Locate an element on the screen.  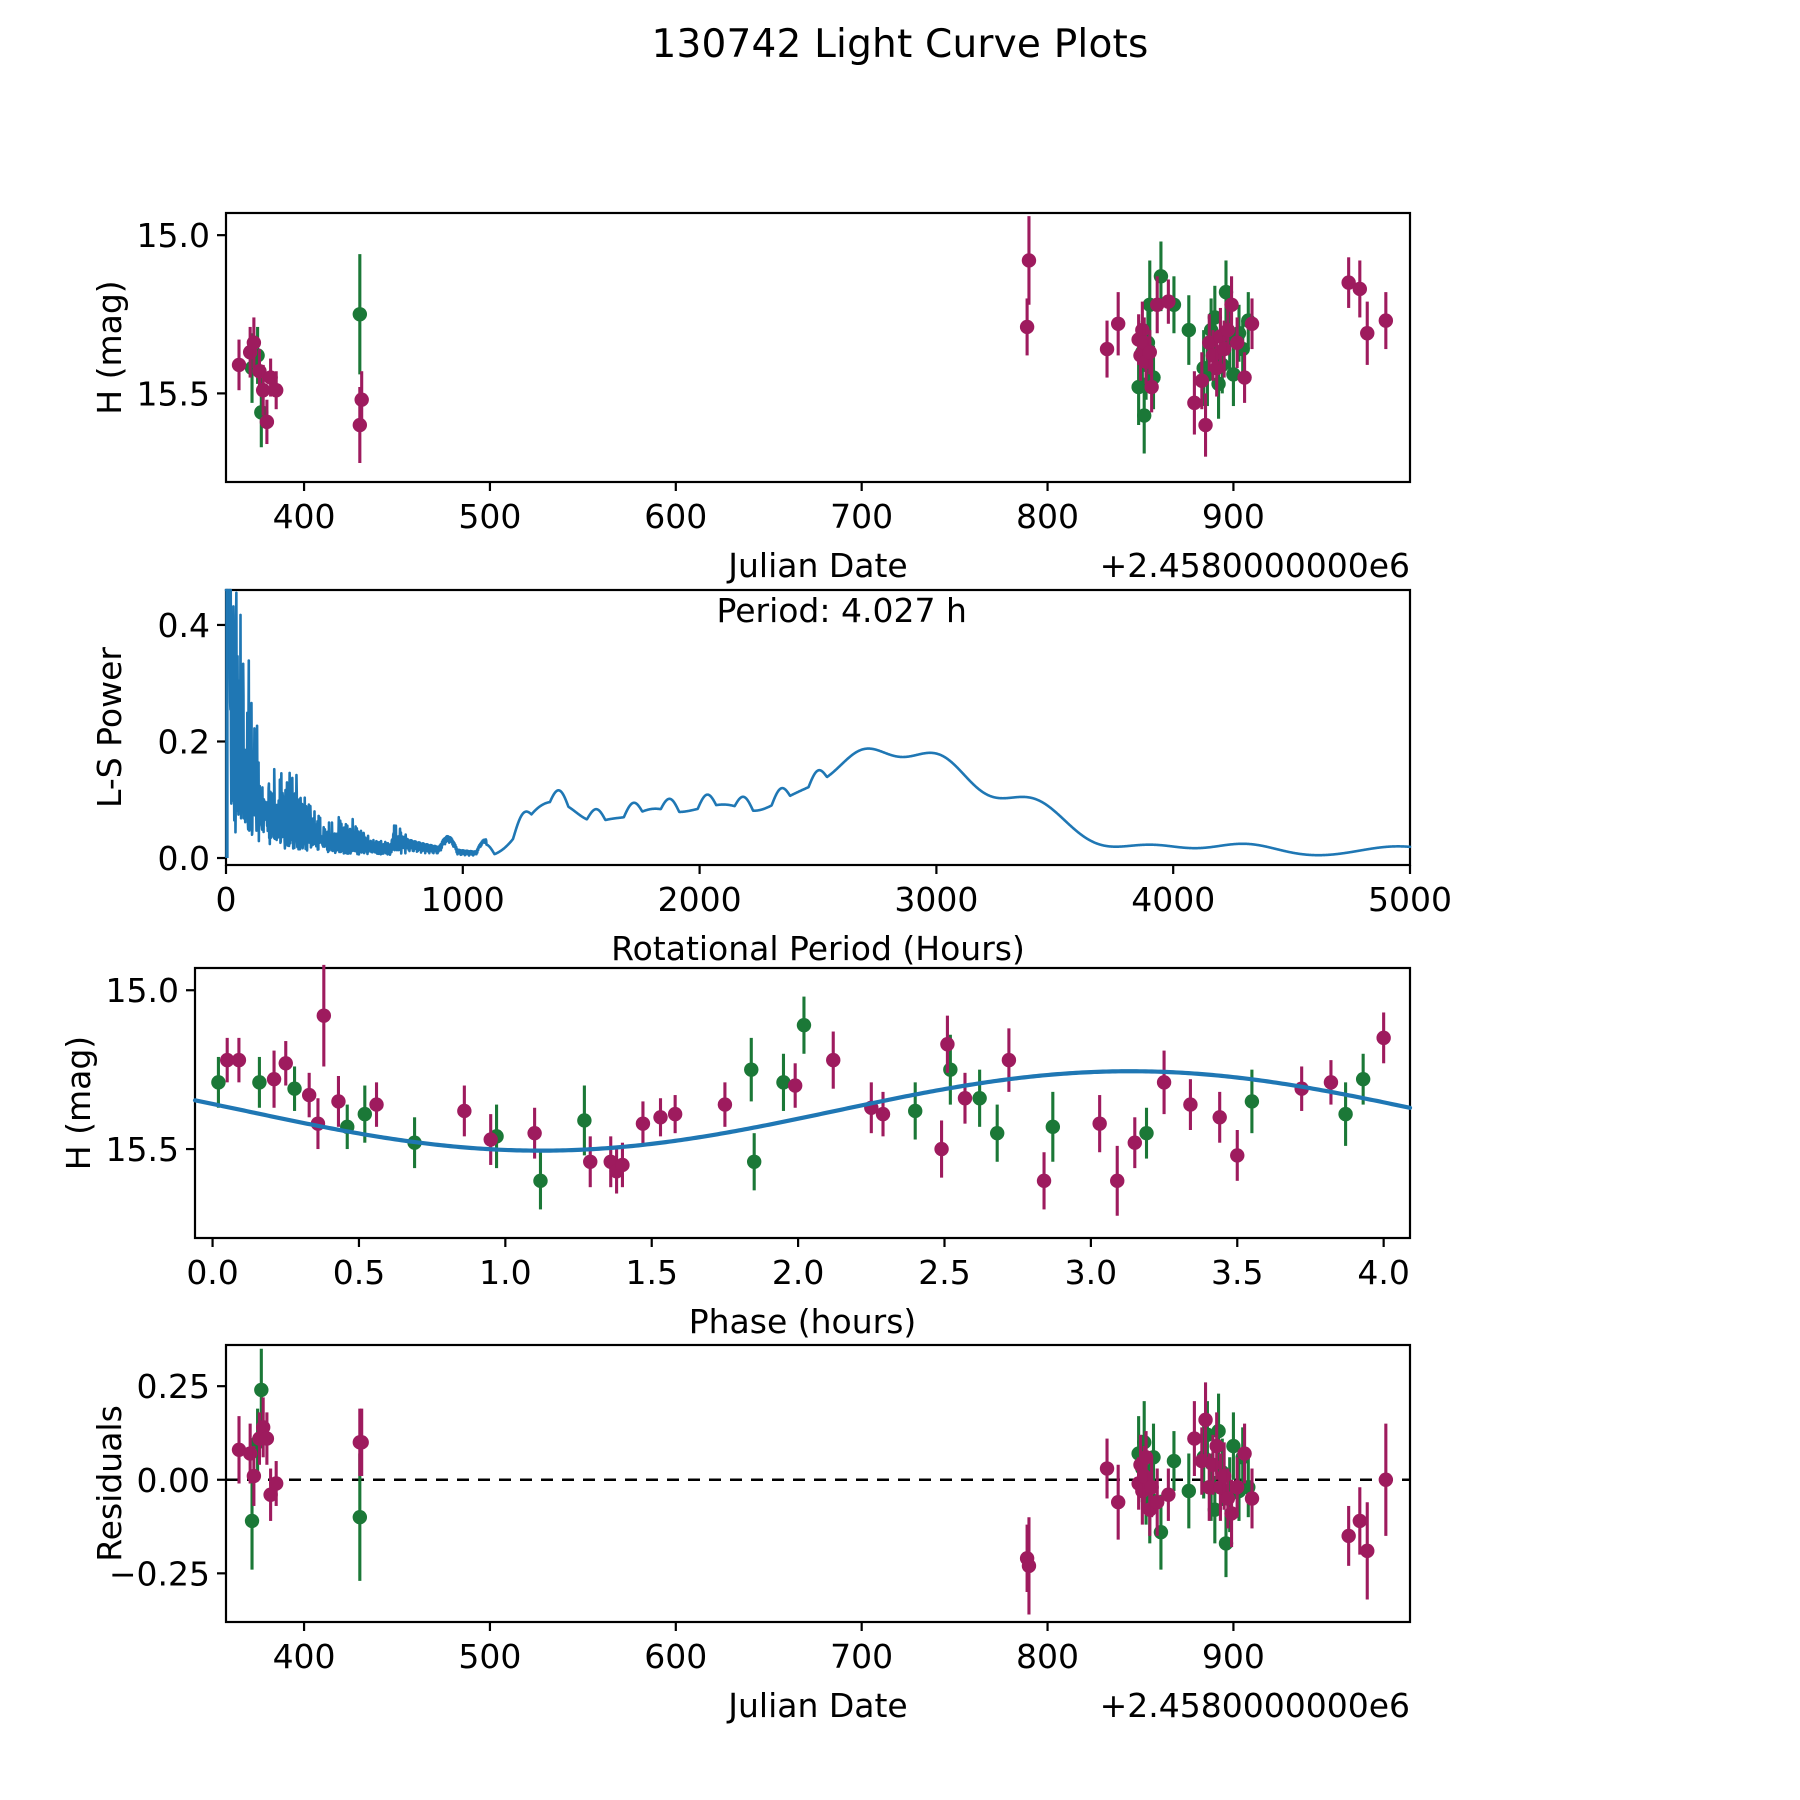
x-tick-label: 600 is located at coordinates (675, 1656).